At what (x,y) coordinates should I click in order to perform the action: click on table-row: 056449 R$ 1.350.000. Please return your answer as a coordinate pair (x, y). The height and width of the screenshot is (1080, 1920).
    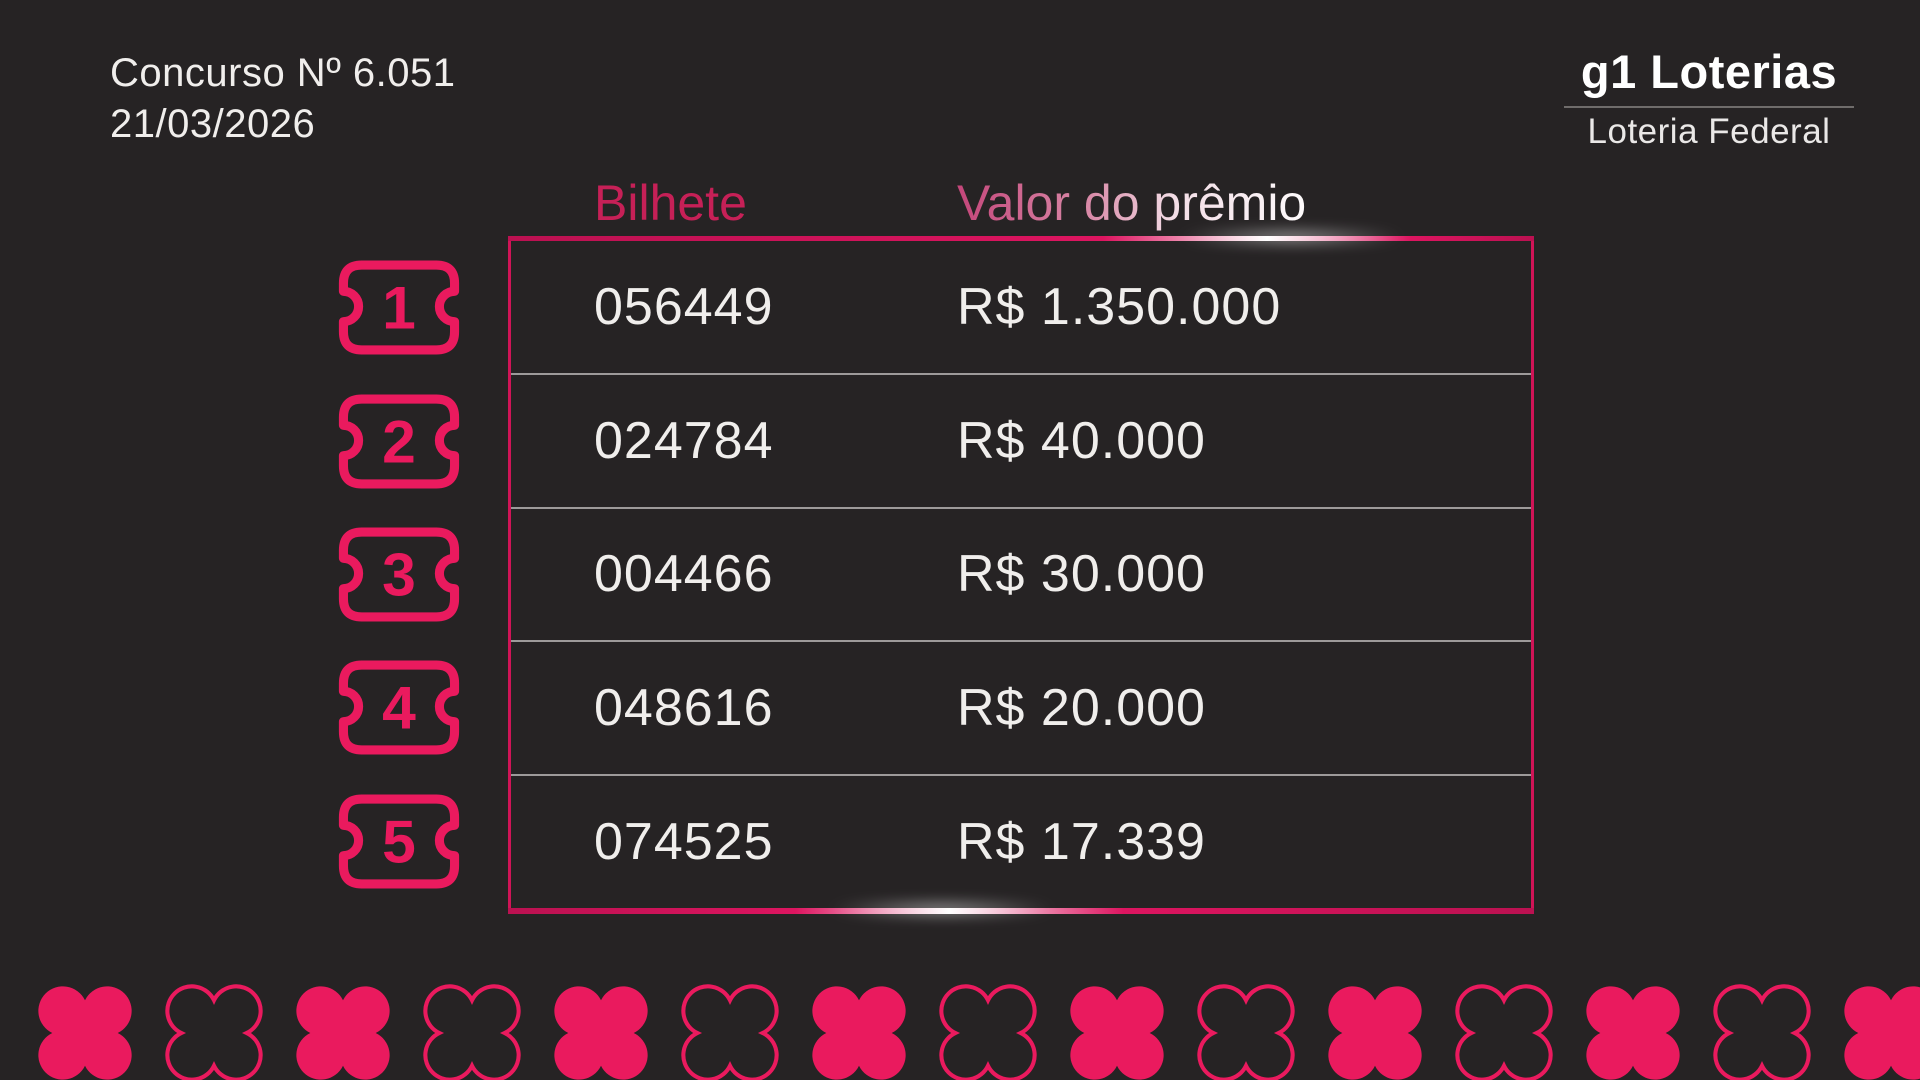
    Looking at the image, I should click on (1021, 307).